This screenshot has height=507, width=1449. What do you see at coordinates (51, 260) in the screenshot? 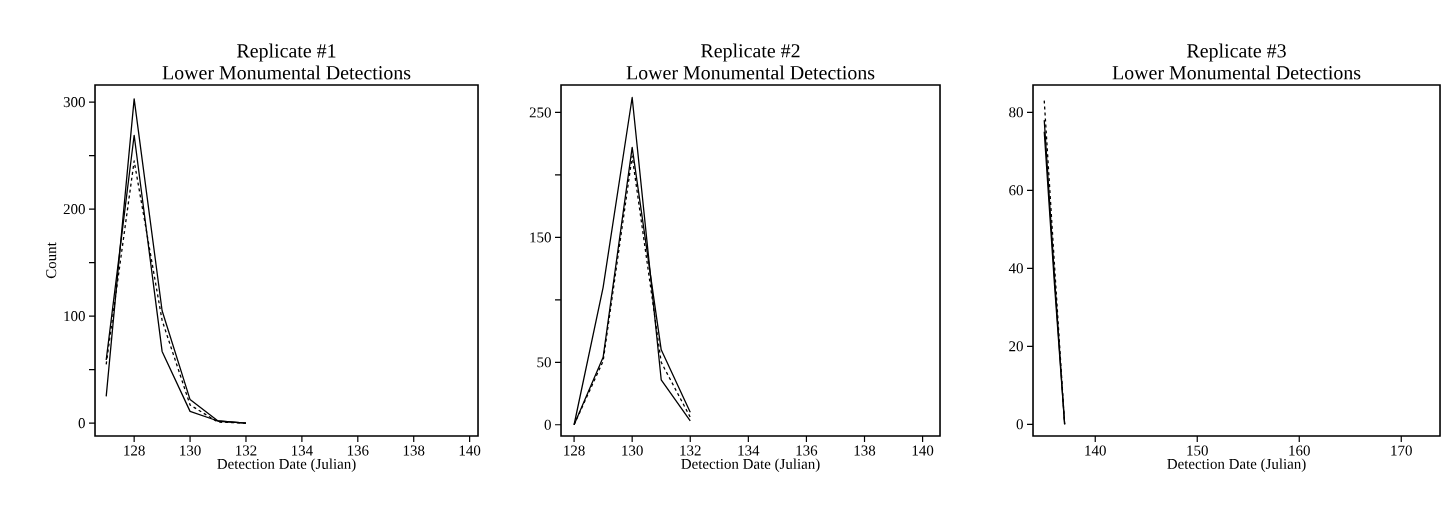
I see `y-axis-title: Count` at bounding box center [51, 260].